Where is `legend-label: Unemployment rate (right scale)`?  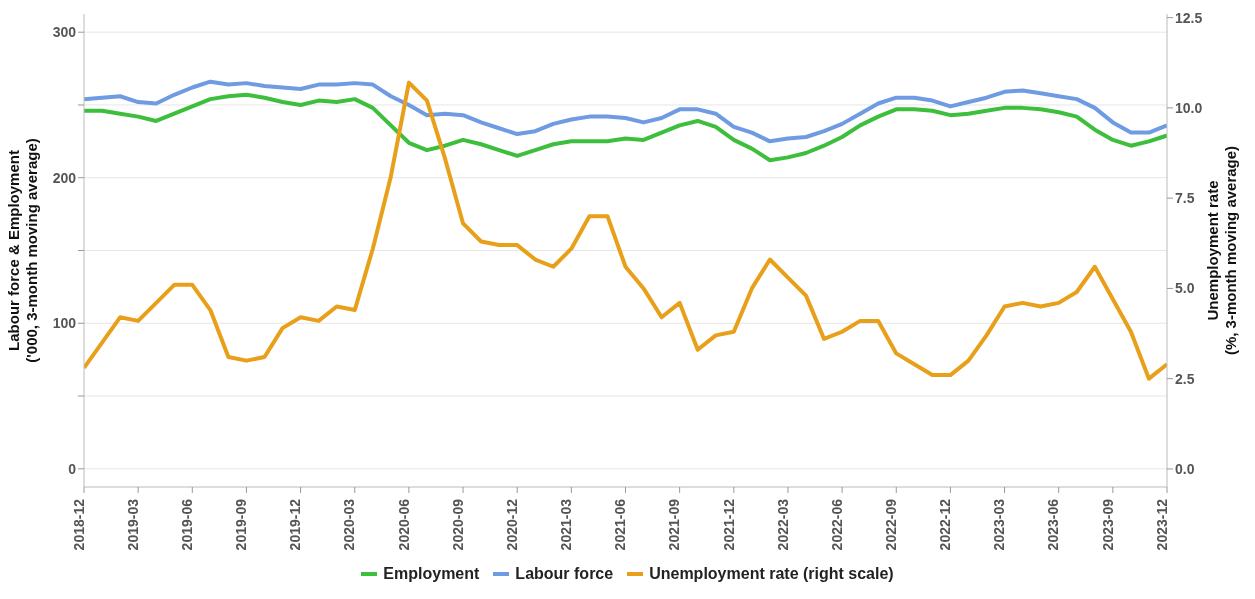 legend-label: Unemployment rate (right scale) is located at coordinates (771, 574).